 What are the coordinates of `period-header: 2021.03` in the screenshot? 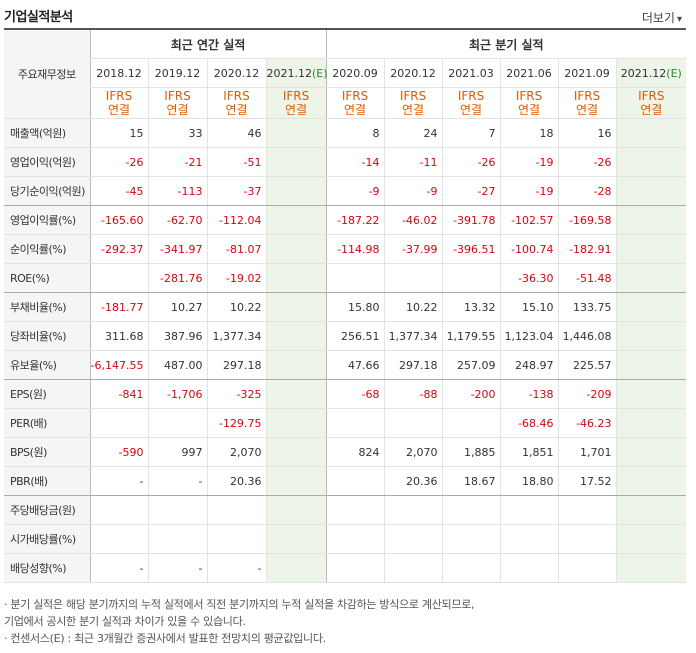 It's located at (471, 73).